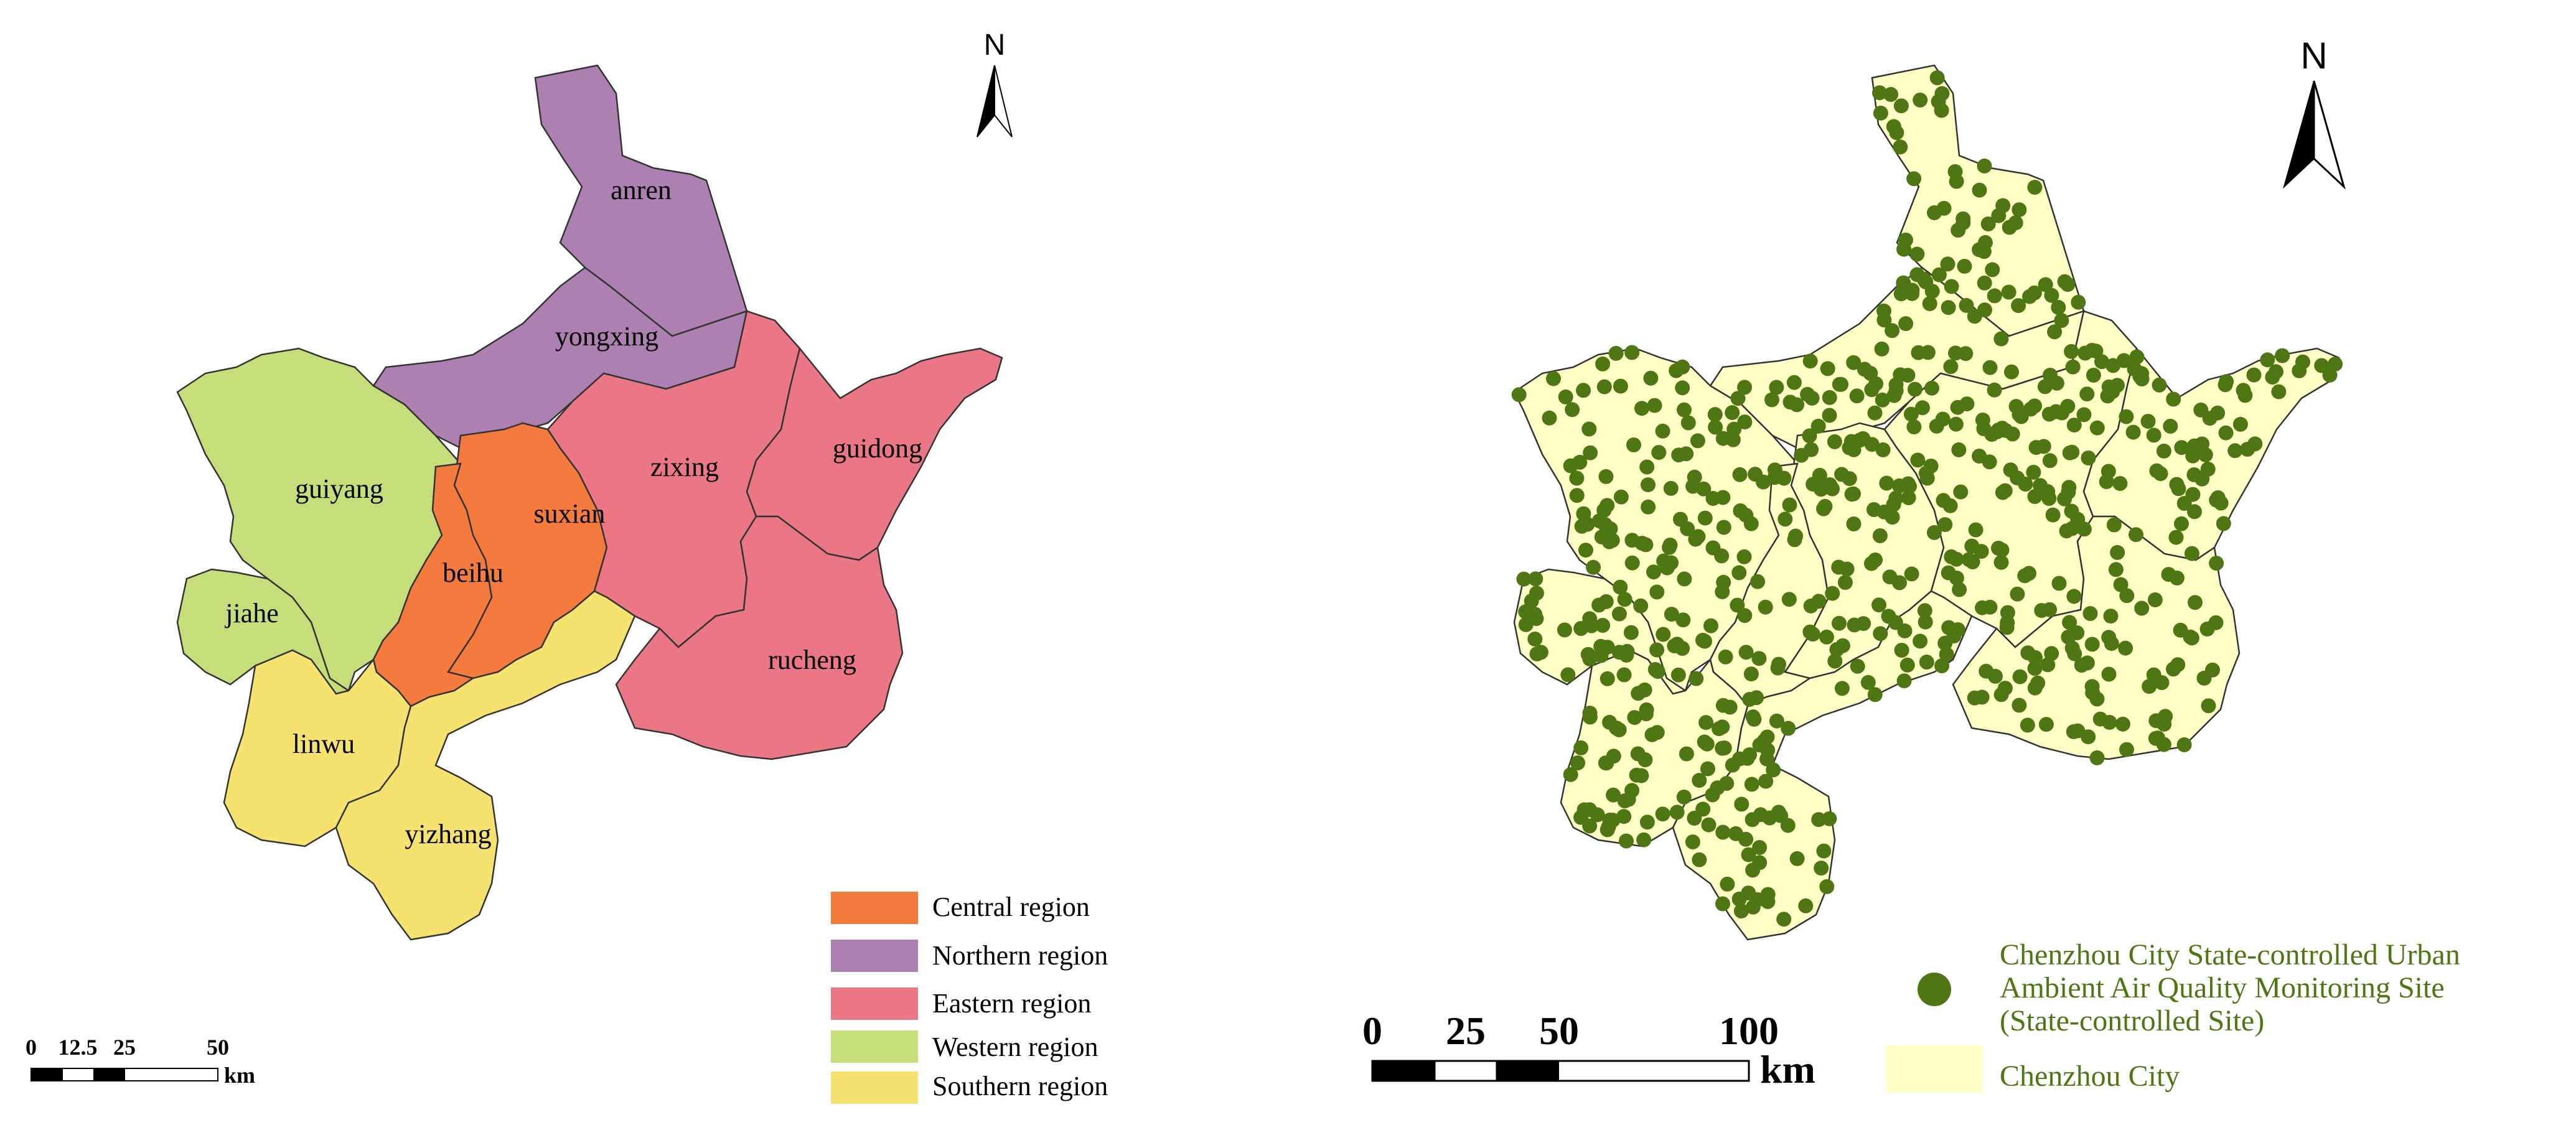  What do you see at coordinates (1934, 1069) in the screenshot?
I see `legend-city-swatch` at bounding box center [1934, 1069].